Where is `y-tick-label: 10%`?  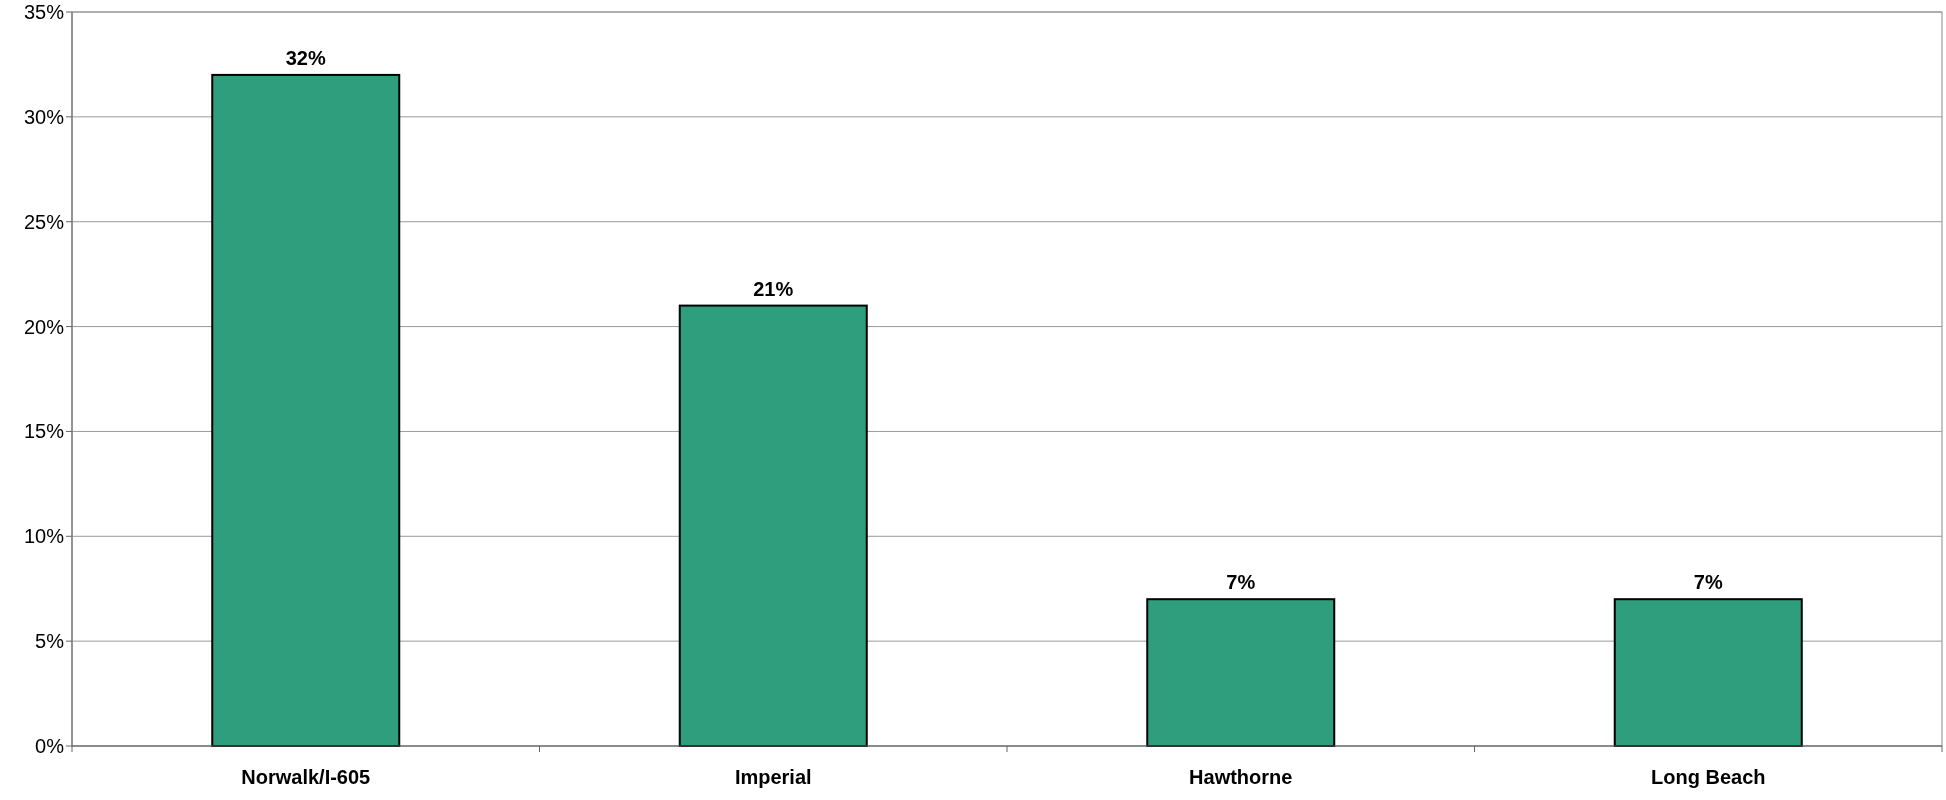
y-tick-label: 10% is located at coordinates (44, 536).